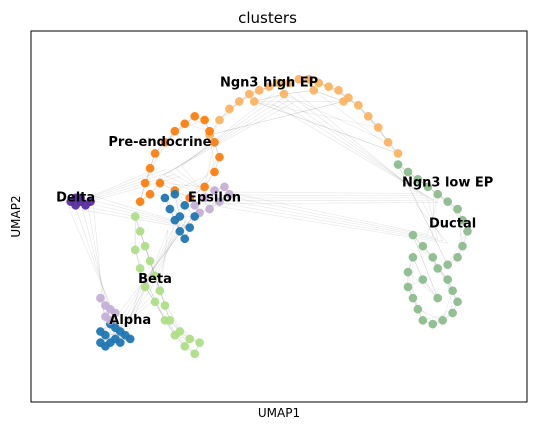 The height and width of the screenshot is (431, 535). I want to click on y-axis-label: UMAP2, so click(16, 216).